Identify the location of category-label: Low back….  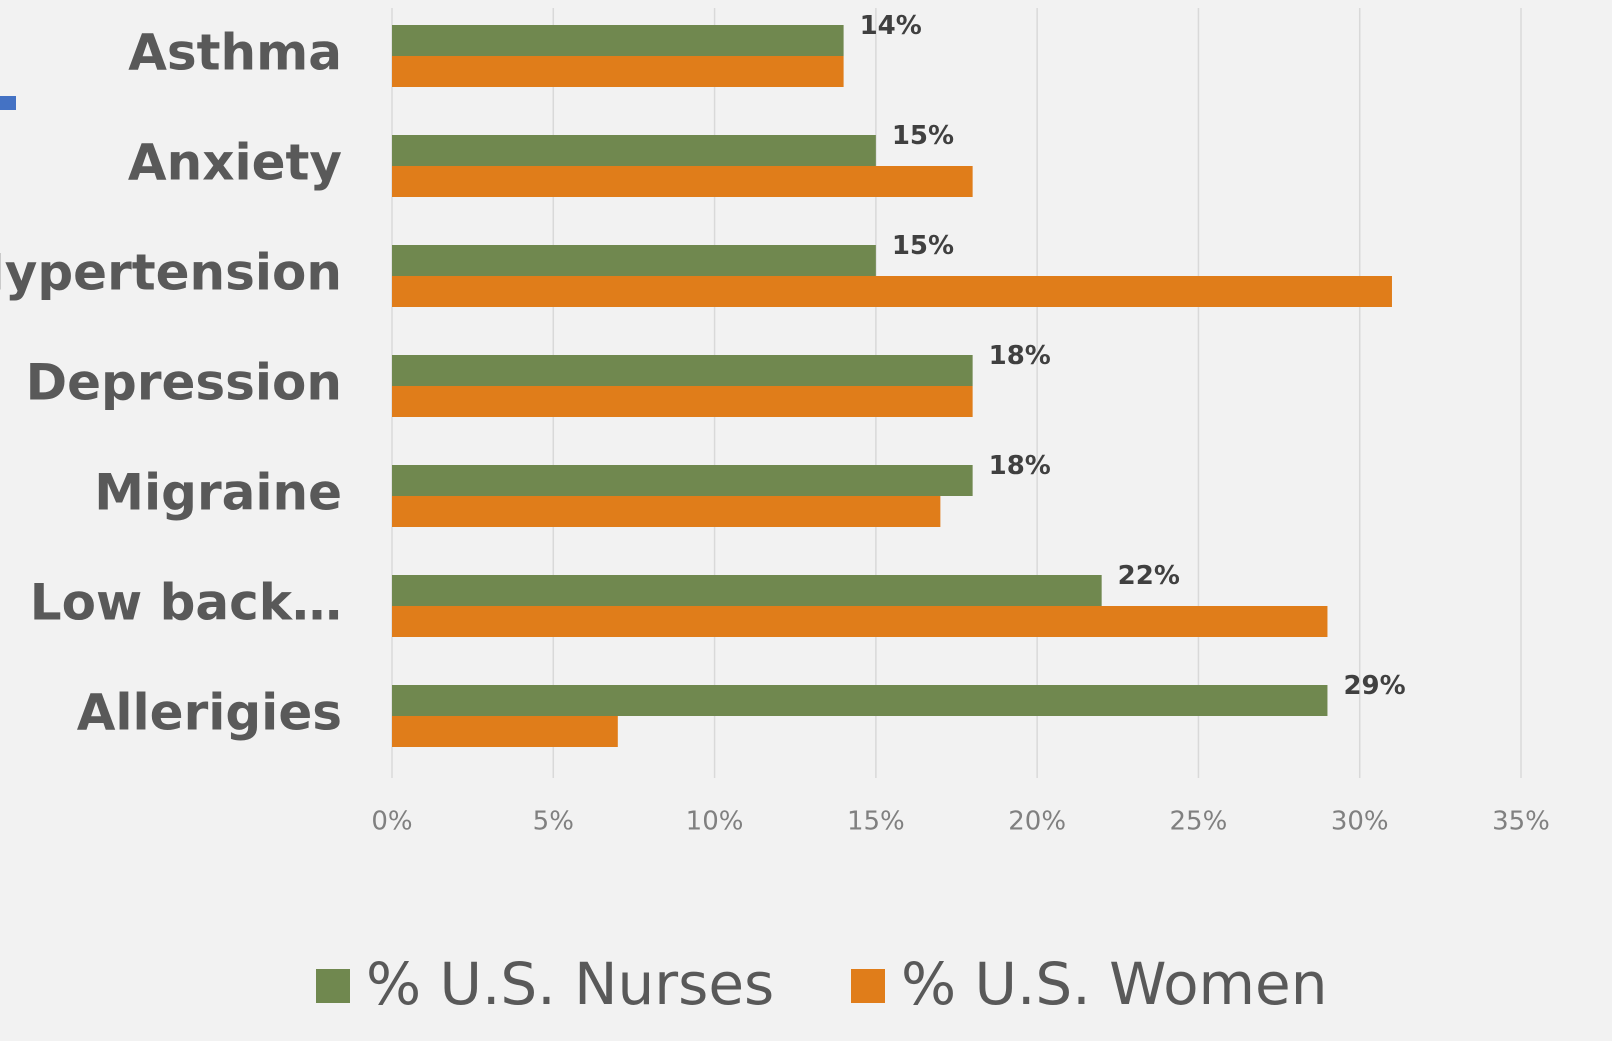
(186, 603).